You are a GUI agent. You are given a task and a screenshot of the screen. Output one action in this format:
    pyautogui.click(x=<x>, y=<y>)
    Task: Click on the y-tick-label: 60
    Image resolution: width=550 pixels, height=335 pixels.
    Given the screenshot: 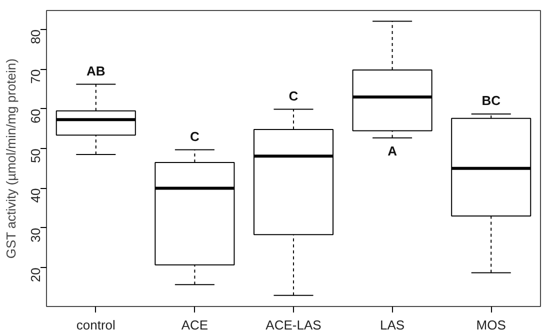 What is the action you would take?
    pyautogui.click(x=35, y=116)
    